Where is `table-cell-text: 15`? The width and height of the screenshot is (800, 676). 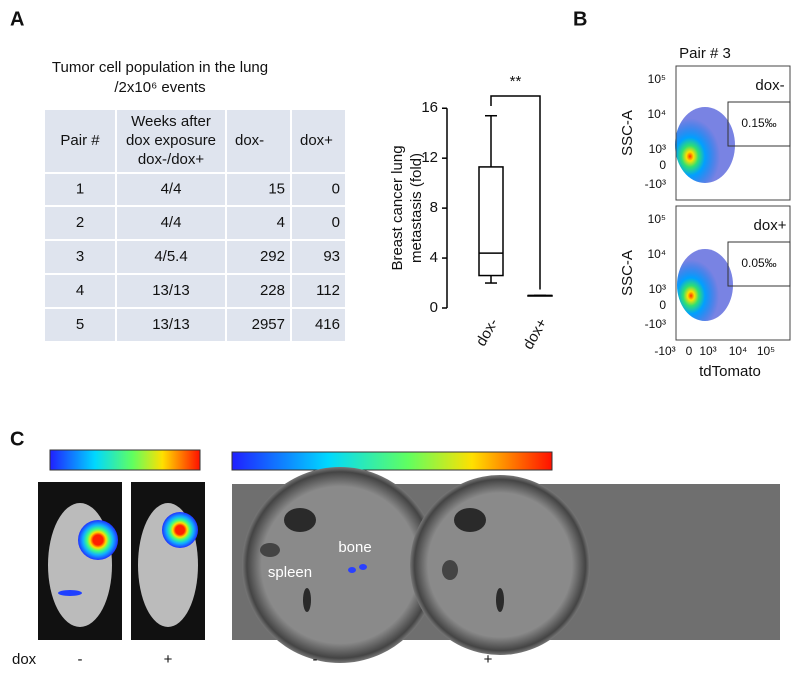 table-cell-text: 15 is located at coordinates (276, 188).